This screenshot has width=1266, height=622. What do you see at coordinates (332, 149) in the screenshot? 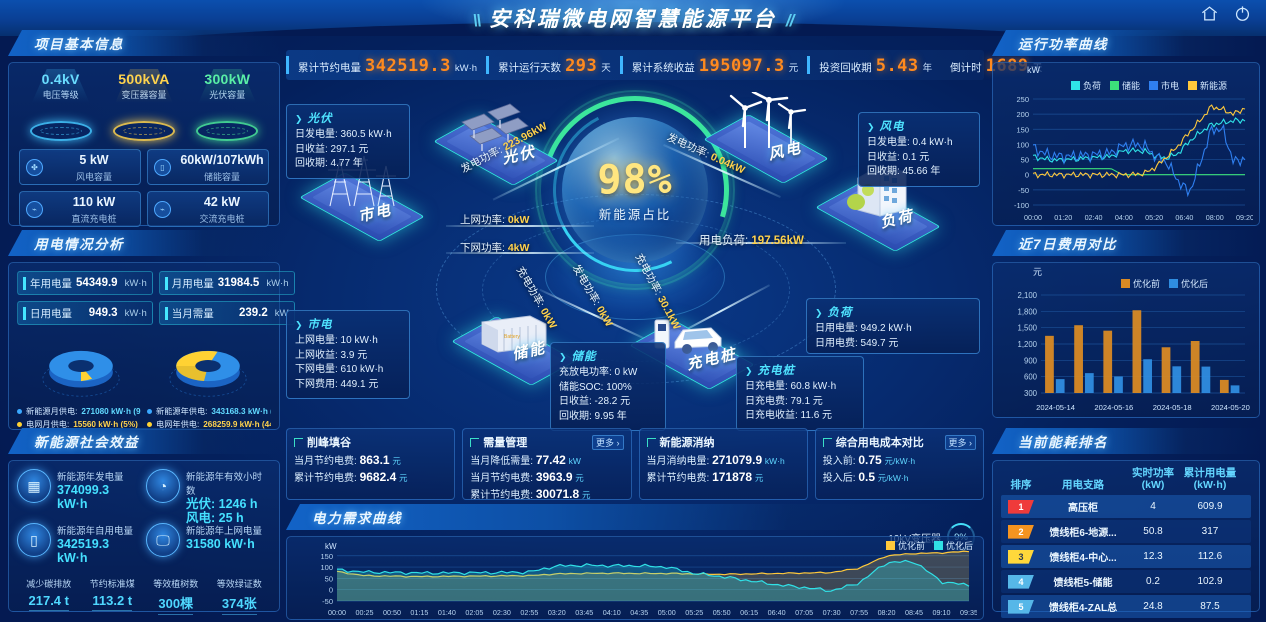
I see `infobox-line: 日收益: 297.1 元` at bounding box center [332, 149].